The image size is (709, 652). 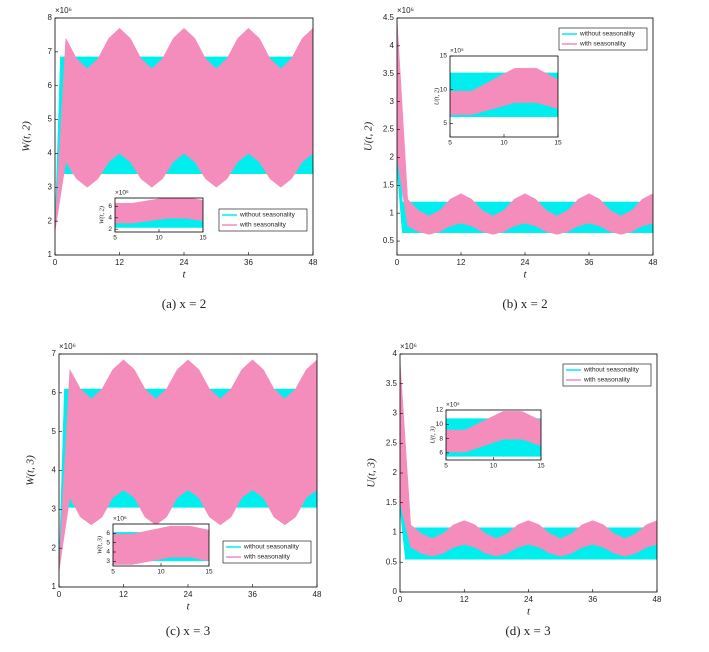 What do you see at coordinates (524, 303) in the screenshot?
I see `caption: (b) x = 2` at bounding box center [524, 303].